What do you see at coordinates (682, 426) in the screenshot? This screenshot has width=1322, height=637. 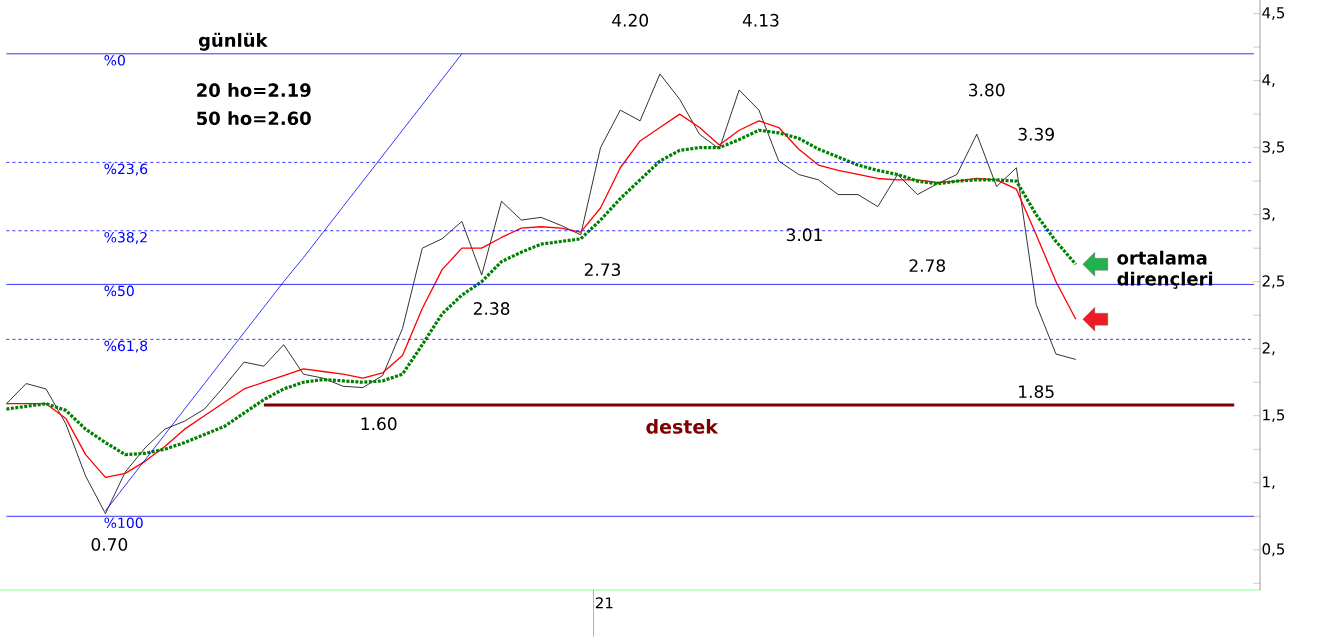 I see `annotation: destek` at bounding box center [682, 426].